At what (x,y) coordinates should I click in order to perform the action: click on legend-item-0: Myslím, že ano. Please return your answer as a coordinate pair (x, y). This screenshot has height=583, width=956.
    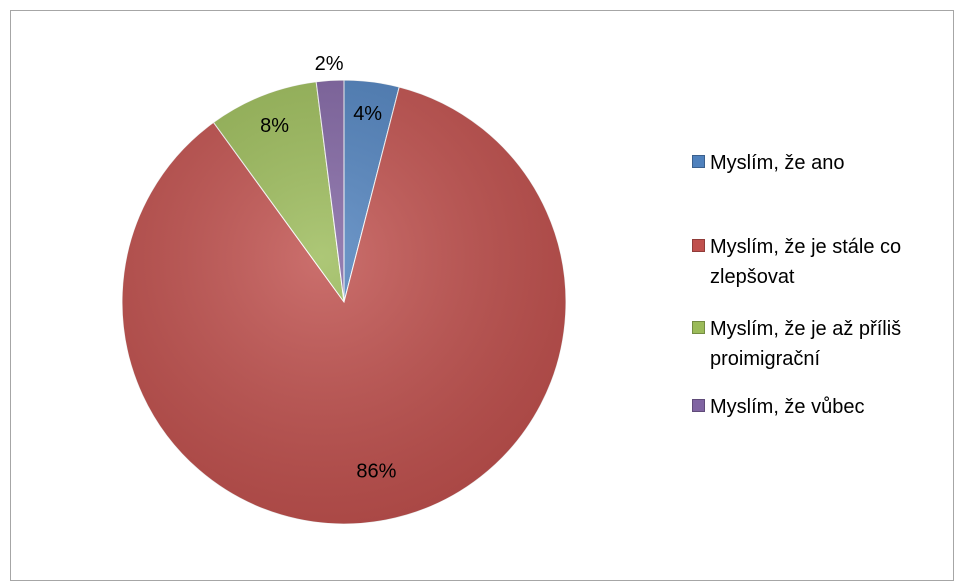
    Looking at the image, I should click on (823, 163).